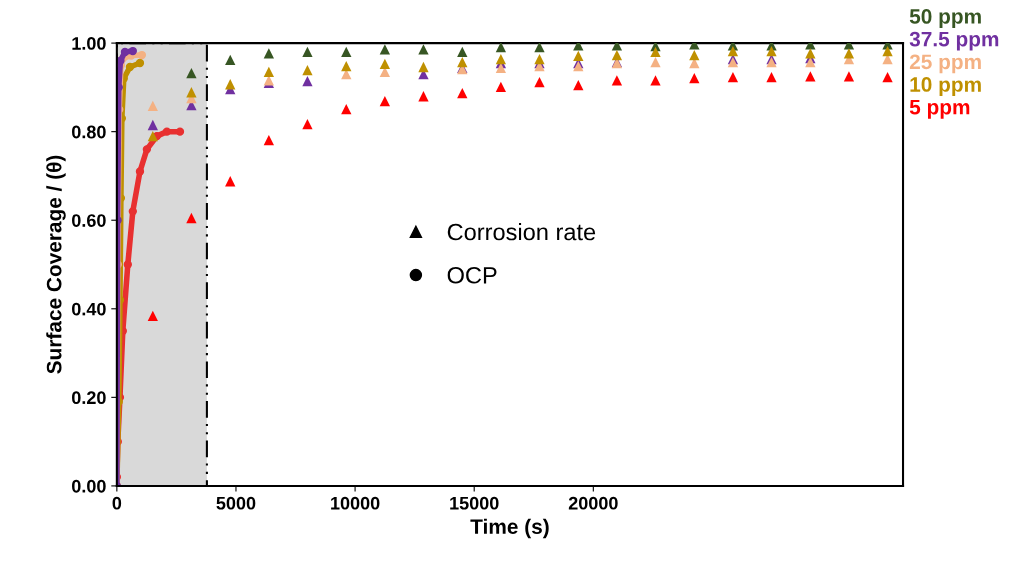 The image size is (1025, 567). What do you see at coordinates (945, 86) in the screenshot?
I see `series-label: 10 ppm` at bounding box center [945, 86].